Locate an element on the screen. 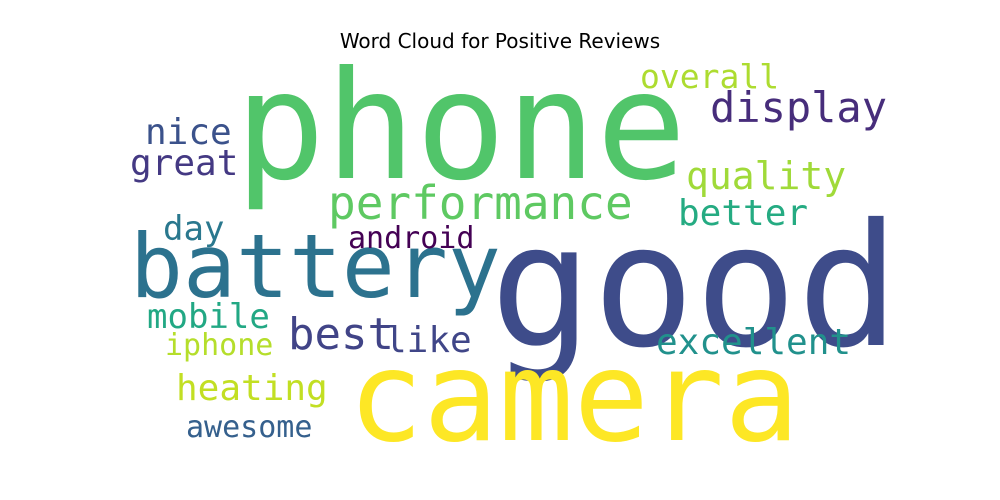 The image size is (1000, 500). word-nice: nice is located at coordinates (188, 132).